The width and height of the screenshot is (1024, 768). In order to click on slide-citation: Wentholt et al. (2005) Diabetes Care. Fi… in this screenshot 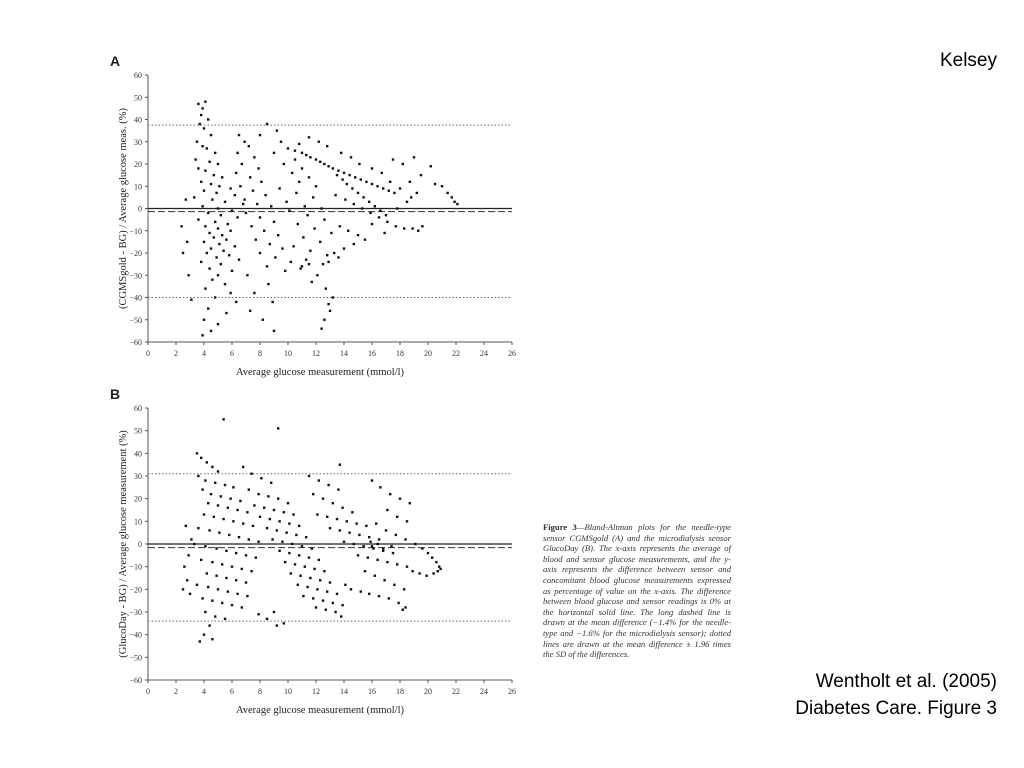, I will do `click(896, 695)`.